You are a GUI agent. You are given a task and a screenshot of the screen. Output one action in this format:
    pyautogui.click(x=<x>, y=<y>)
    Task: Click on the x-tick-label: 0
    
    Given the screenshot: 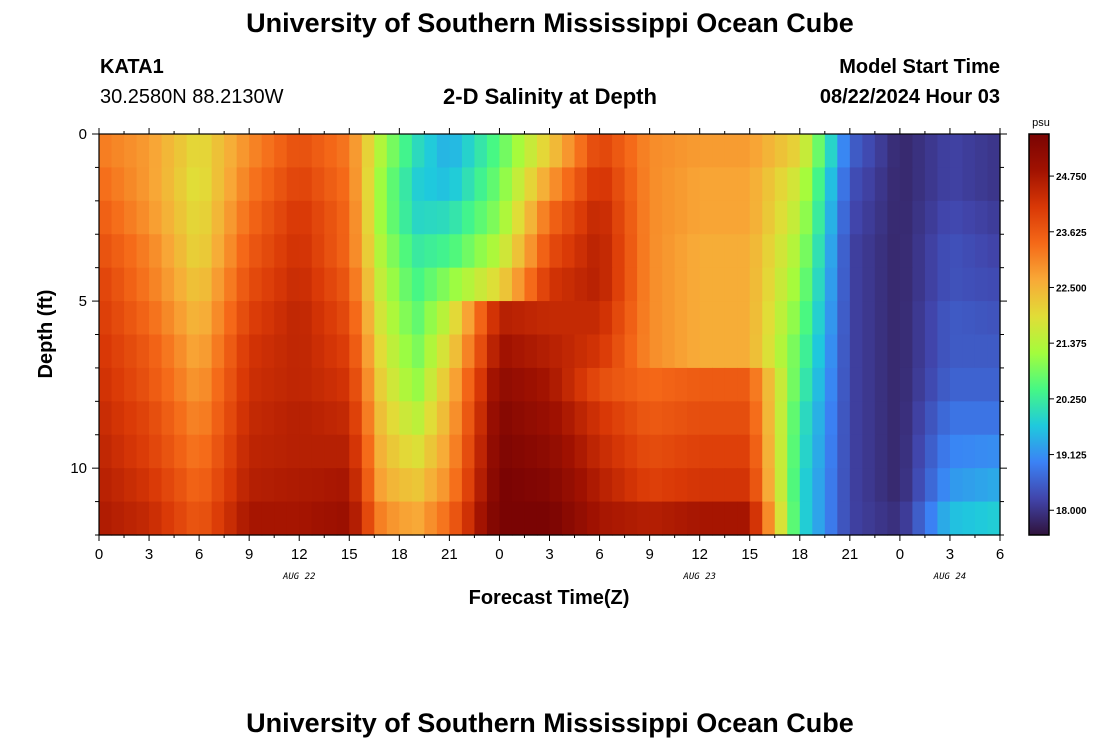 What is the action you would take?
    pyautogui.click(x=99, y=554)
    